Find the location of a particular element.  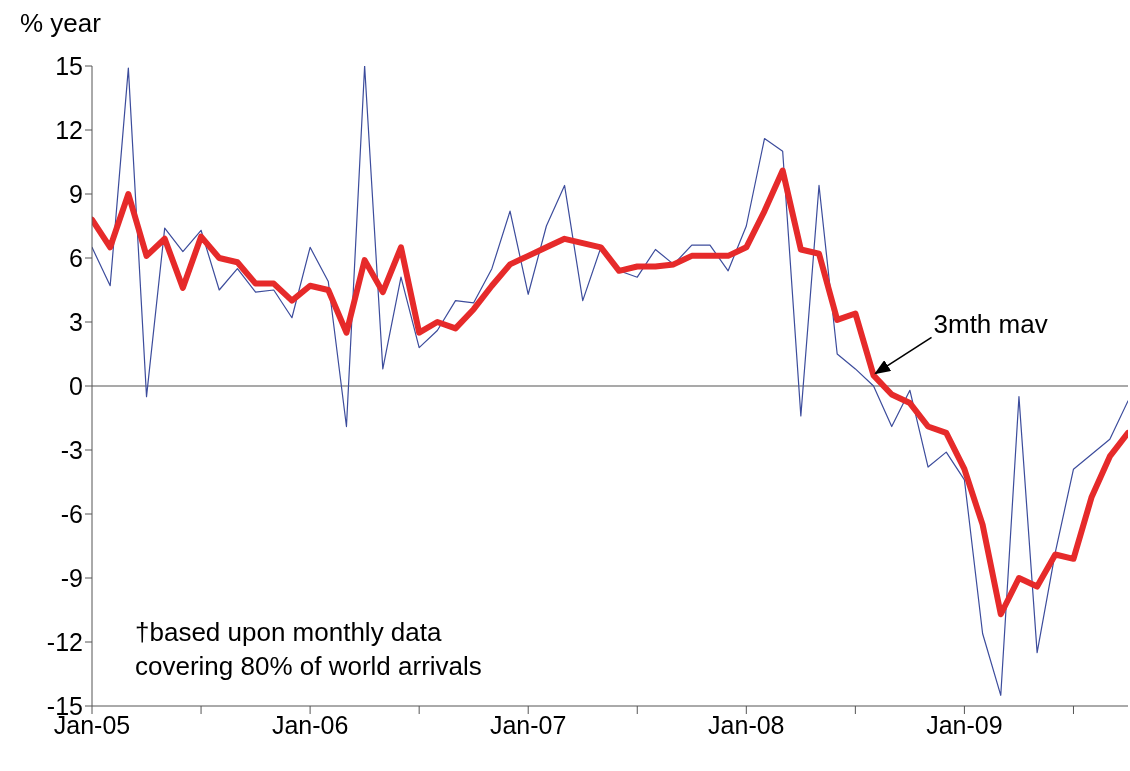

y-tick-label: -12 is located at coordinates (64, 641).